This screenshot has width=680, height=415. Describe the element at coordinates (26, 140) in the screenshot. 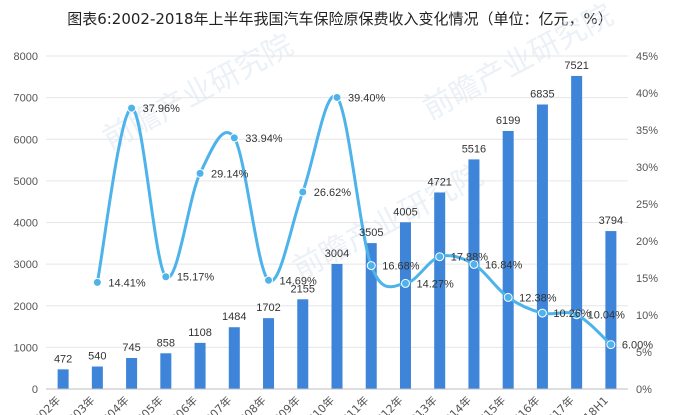

I see `y-left-tick-label: 6000` at that location.